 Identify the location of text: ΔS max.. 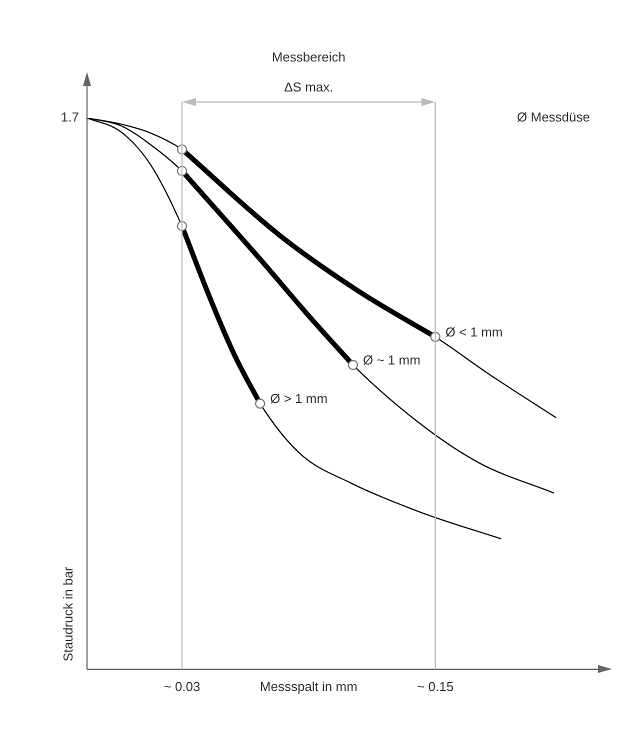
(309, 87).